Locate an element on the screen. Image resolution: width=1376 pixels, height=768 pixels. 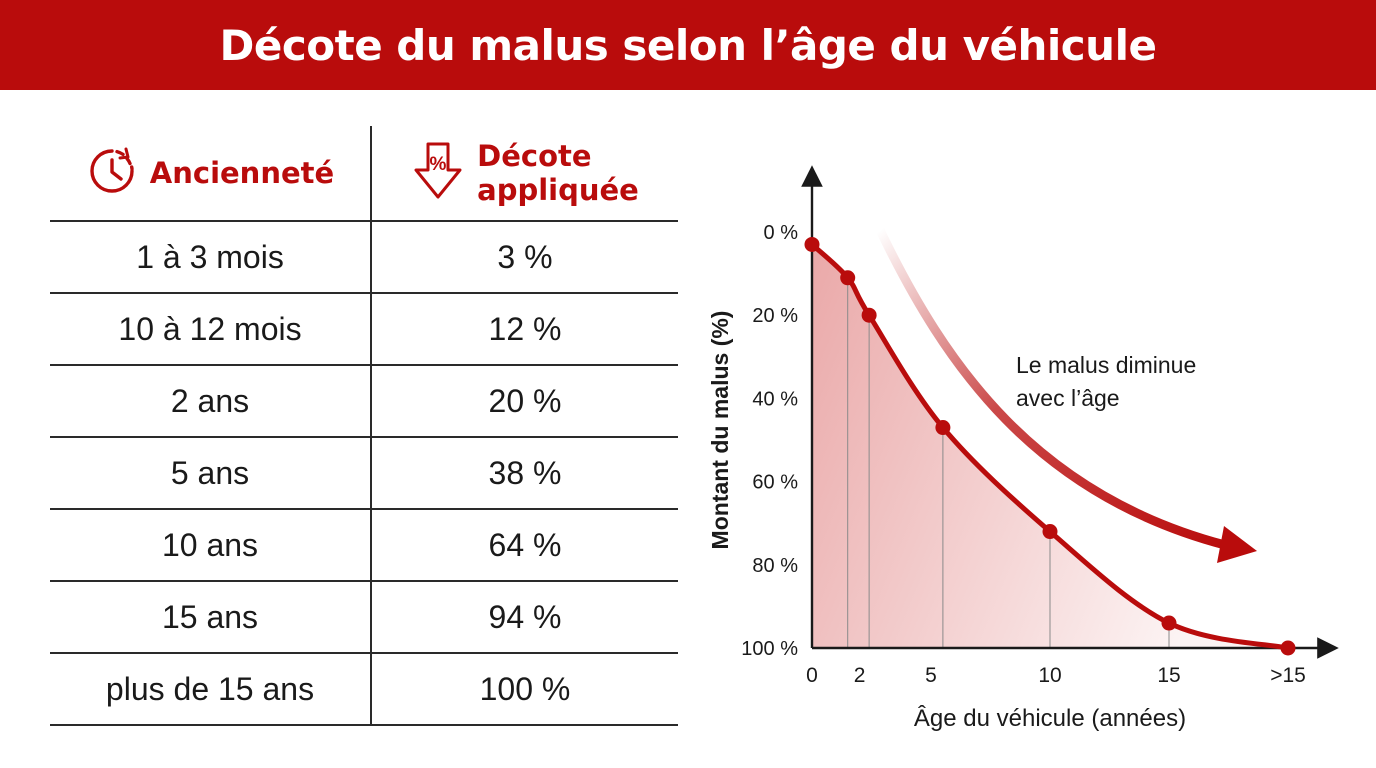
header-anciennete: Ancienneté is located at coordinates (211, 174).